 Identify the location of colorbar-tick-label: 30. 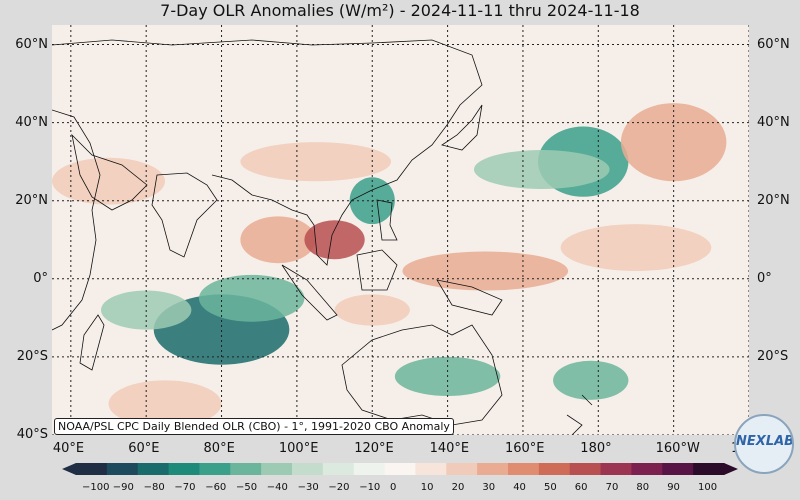
(489, 487).